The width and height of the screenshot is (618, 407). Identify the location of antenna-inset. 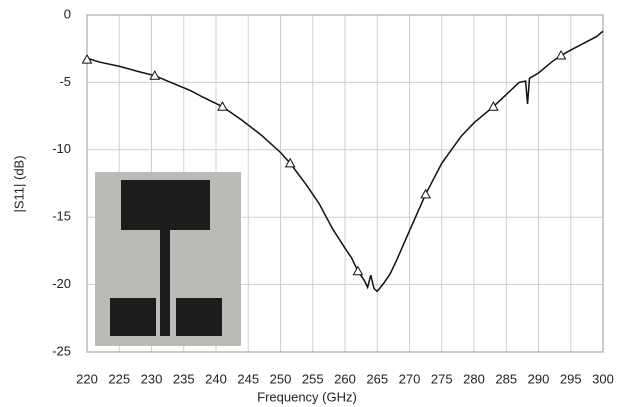
(168, 259).